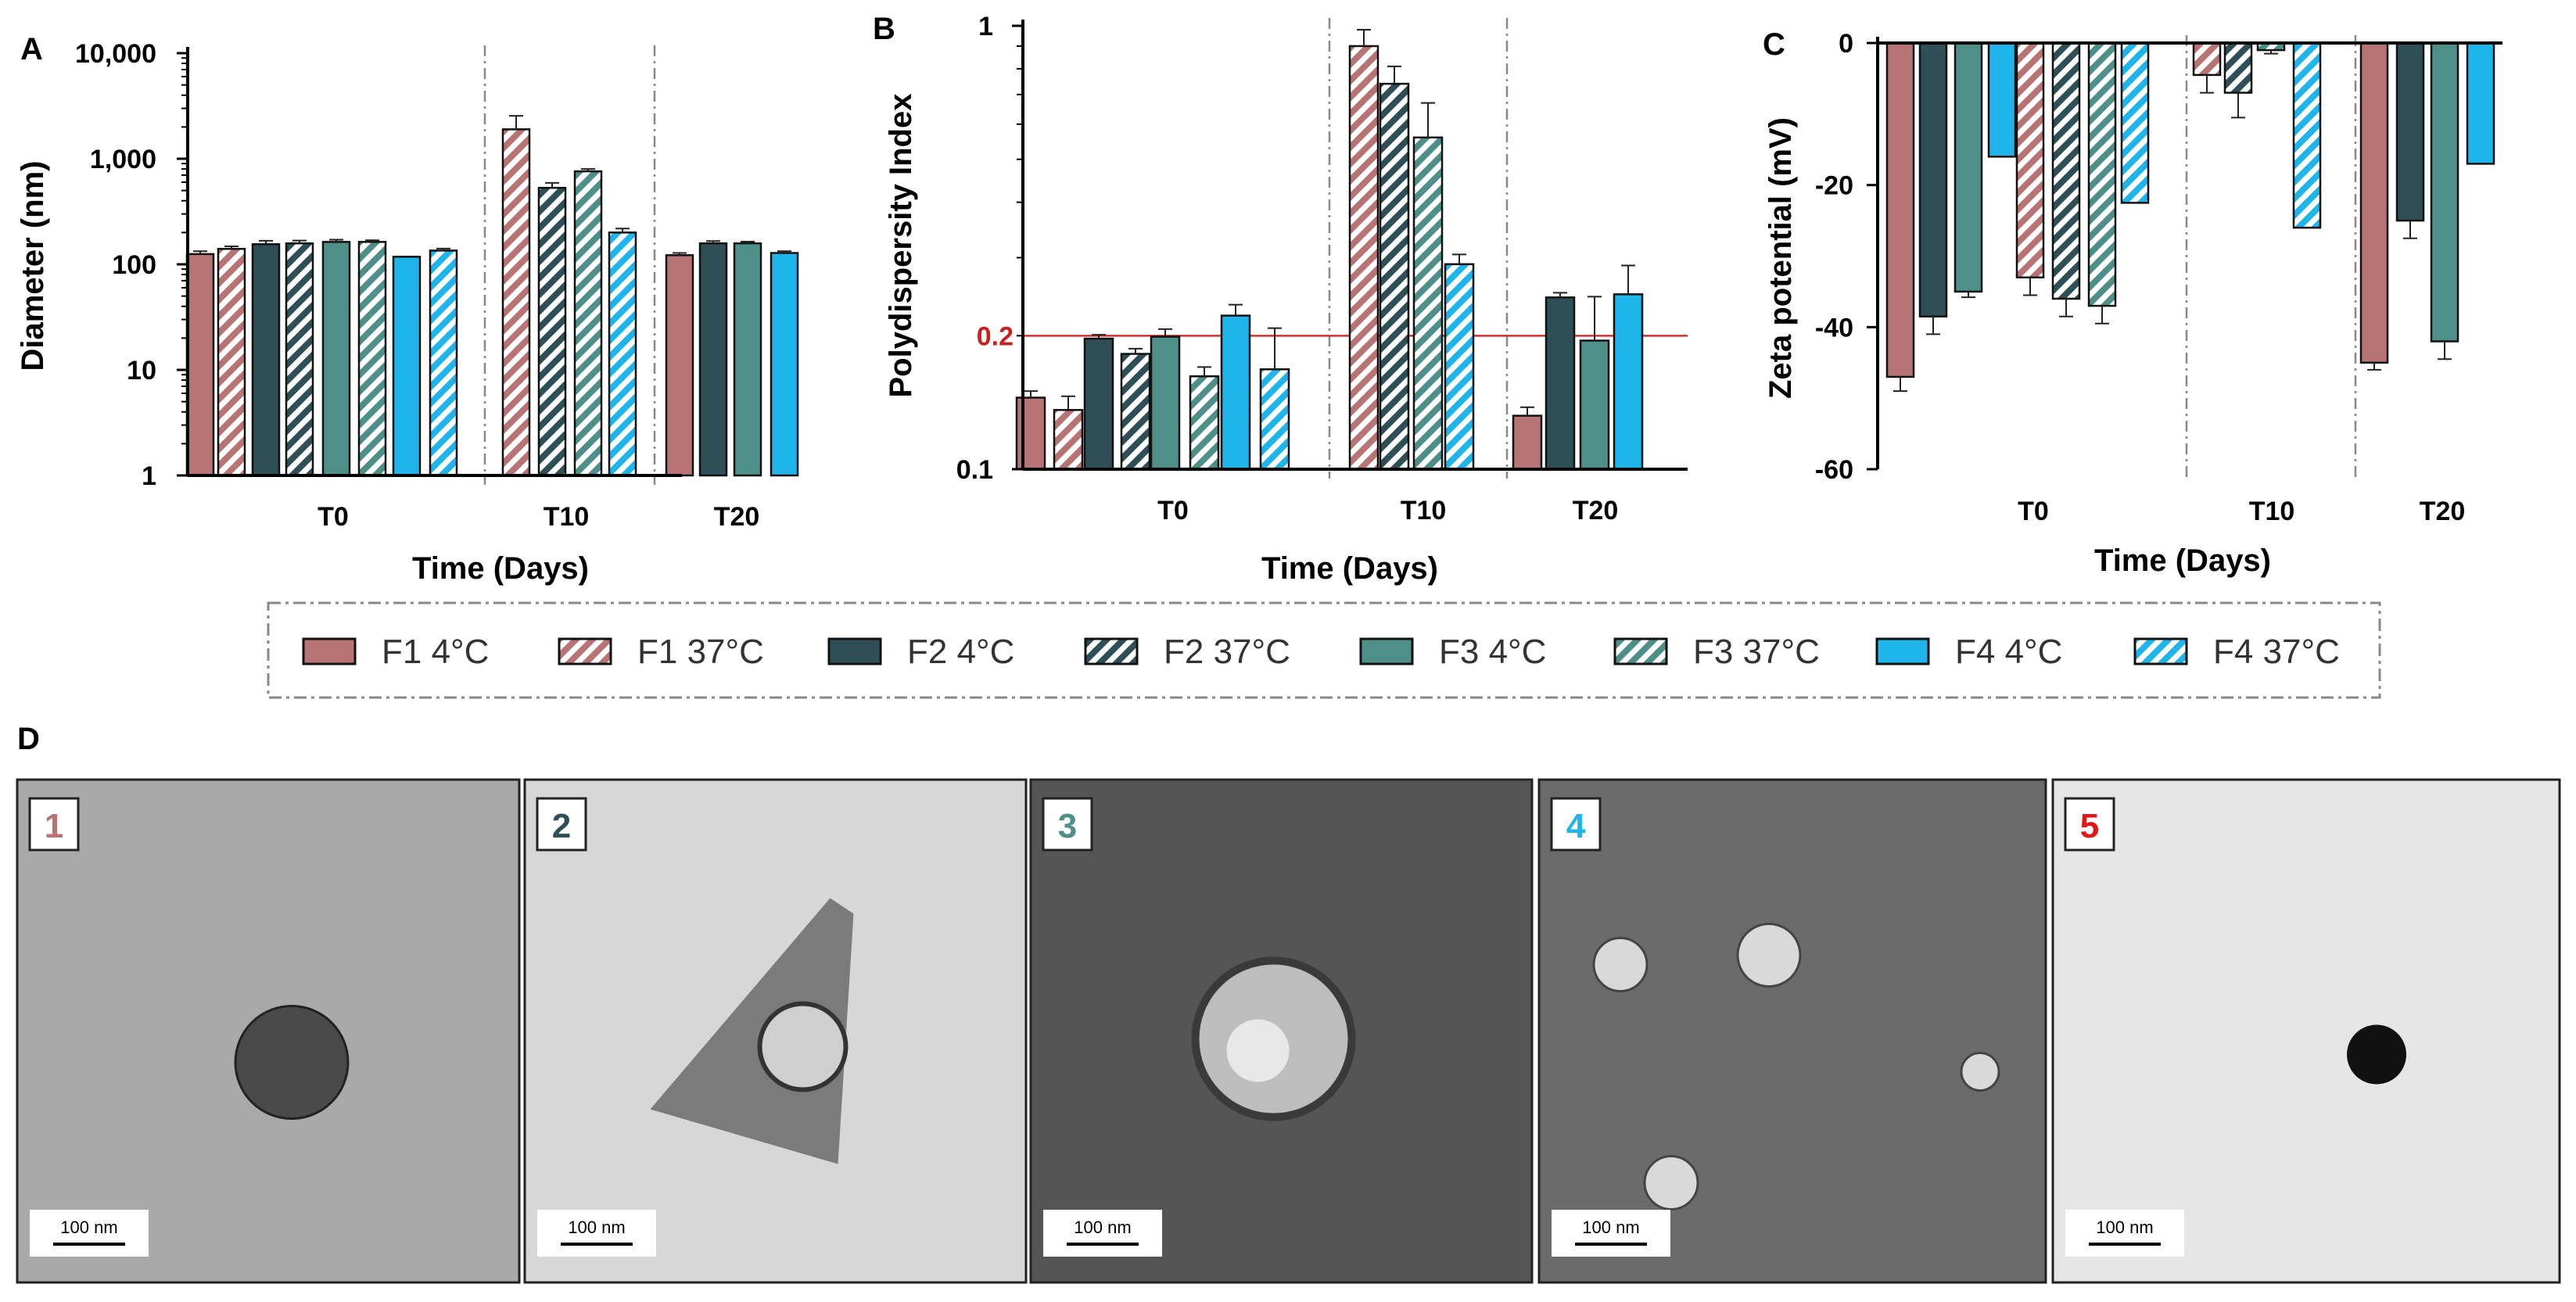 The image size is (2576, 1302). Describe the element at coordinates (1386, 651) in the screenshot. I see `legend-swatch-f3-4c` at that location.